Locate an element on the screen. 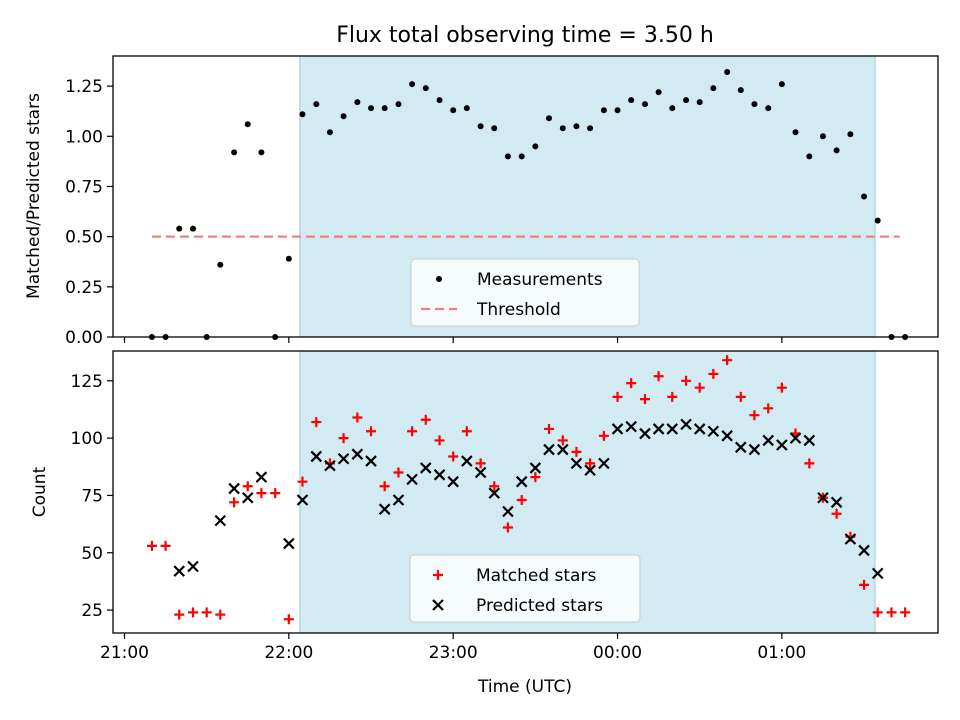 The width and height of the screenshot is (960, 720). x-axis-label: Time (UTC) is located at coordinates (524, 687).